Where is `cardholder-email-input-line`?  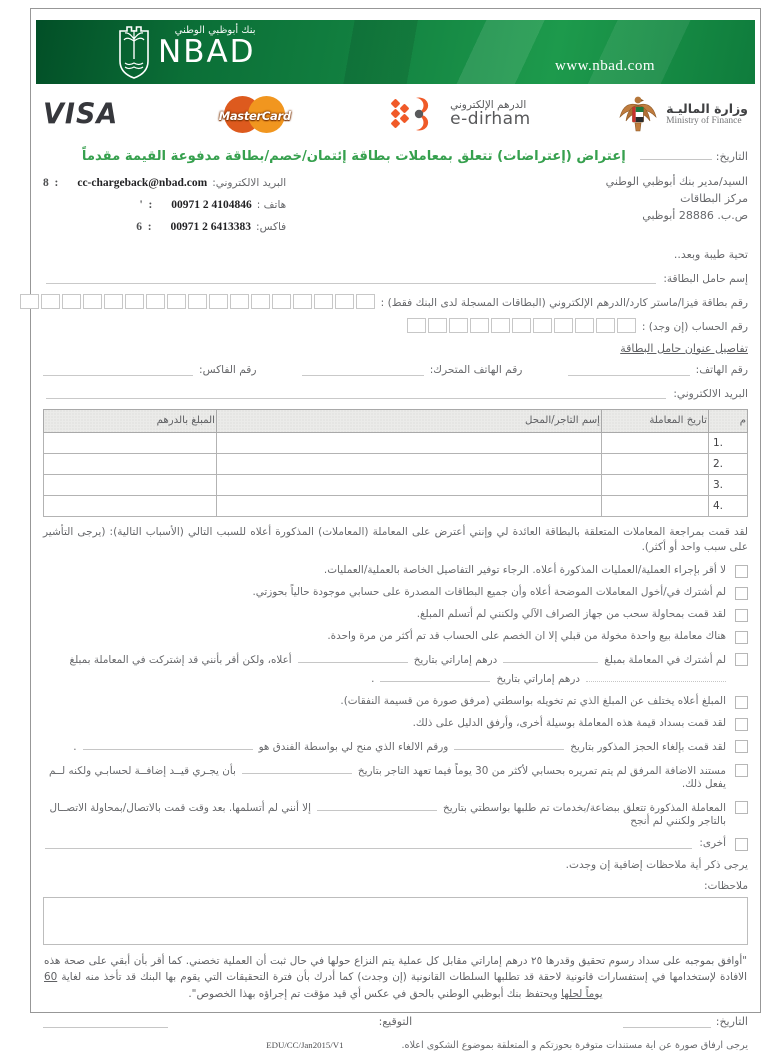
cardholder-email-input-line is located at coordinates (356, 392).